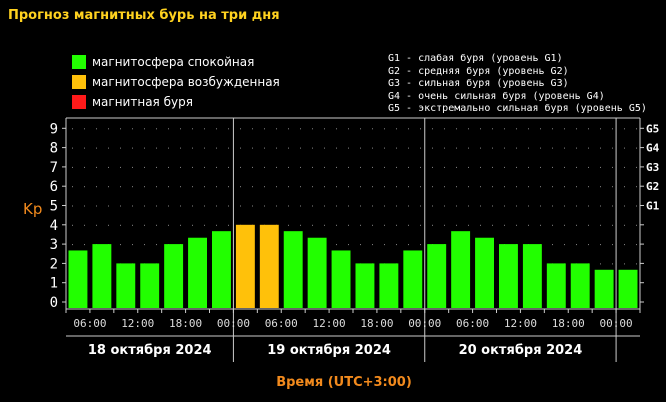  What do you see at coordinates (54, 149) in the screenshot?
I see `y-tick-label: 8` at bounding box center [54, 149].